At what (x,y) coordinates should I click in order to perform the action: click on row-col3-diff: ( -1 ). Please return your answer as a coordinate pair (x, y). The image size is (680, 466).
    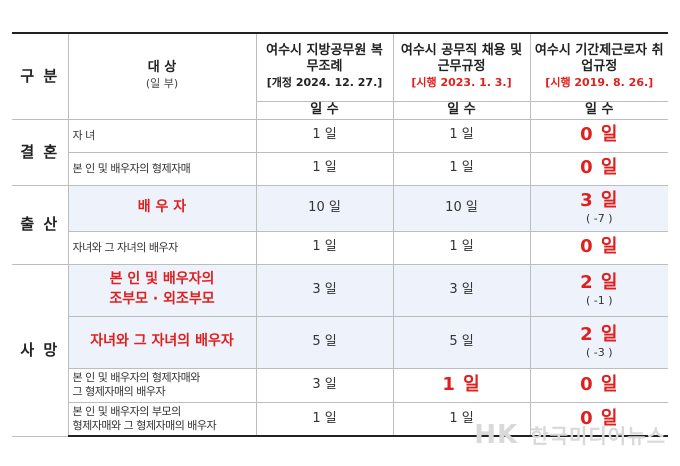
    Looking at the image, I should click on (599, 301).